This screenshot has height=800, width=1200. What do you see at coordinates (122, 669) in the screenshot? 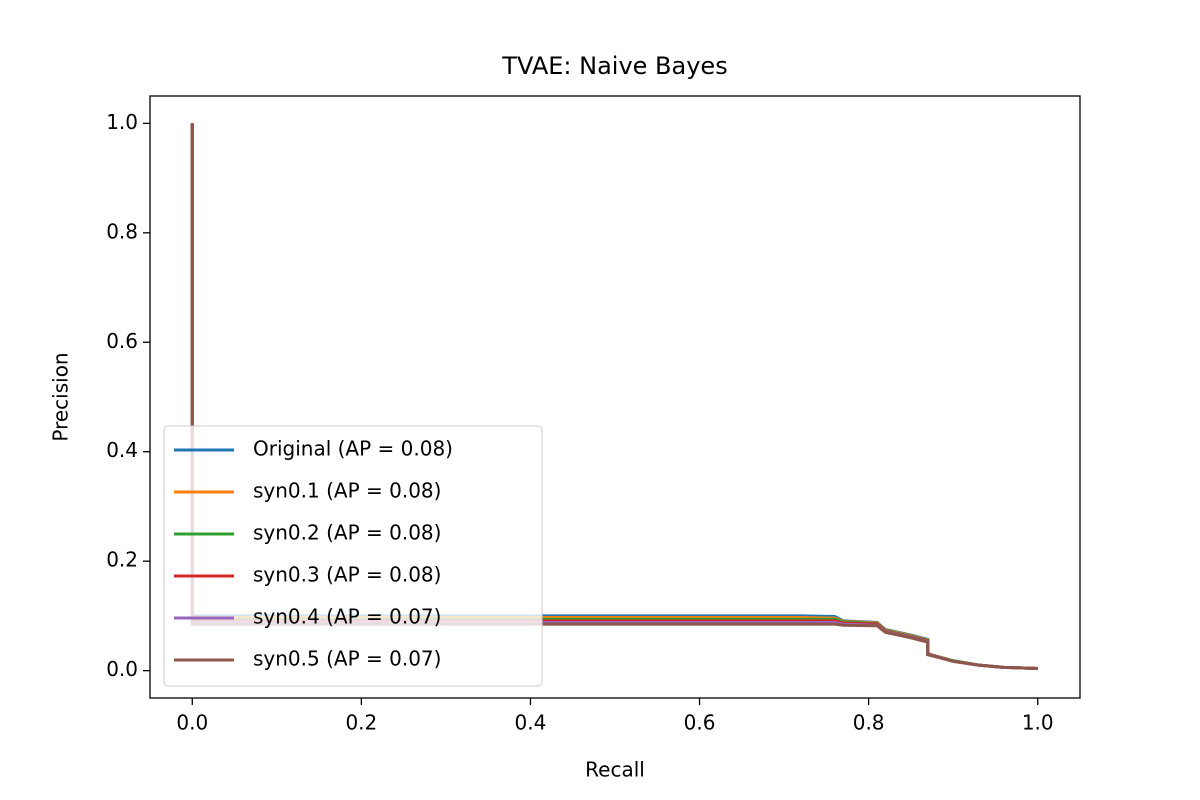
I see `y-tick-label: 0.0` at bounding box center [122, 669].